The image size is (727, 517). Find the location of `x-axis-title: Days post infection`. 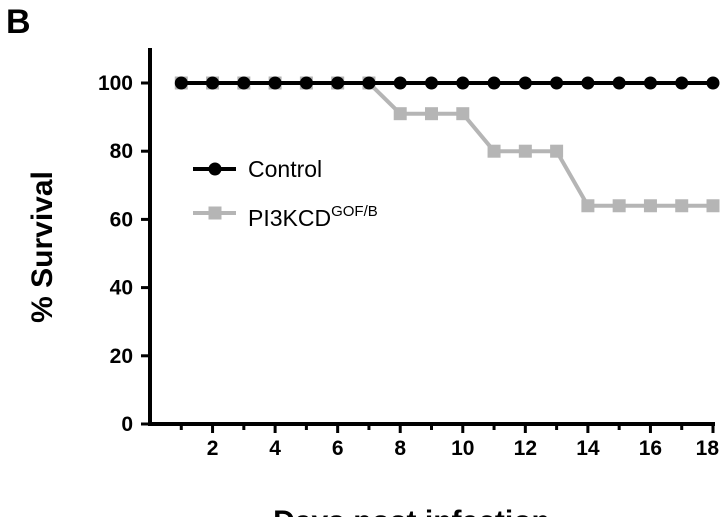

x-axis-title: Days post infection is located at coordinates (411, 511).